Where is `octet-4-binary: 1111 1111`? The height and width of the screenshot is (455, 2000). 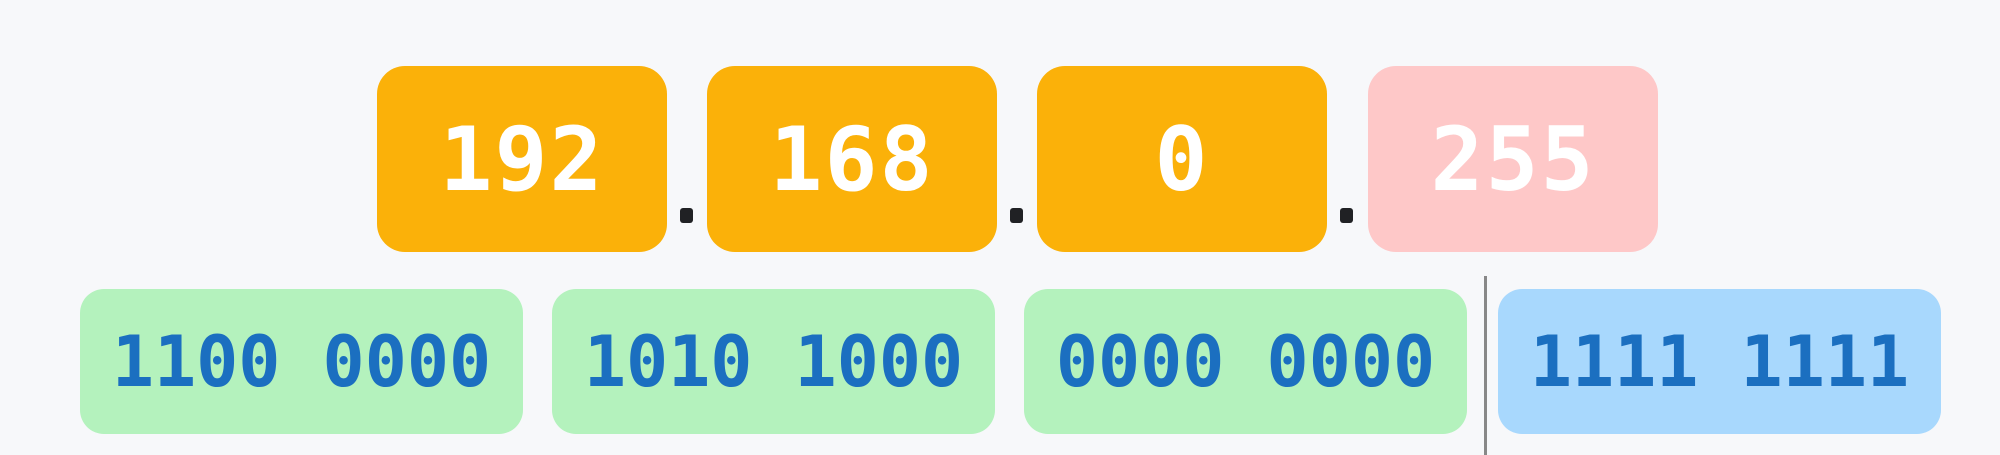
octet-4-binary: 1111 1111 is located at coordinates (1719, 361).